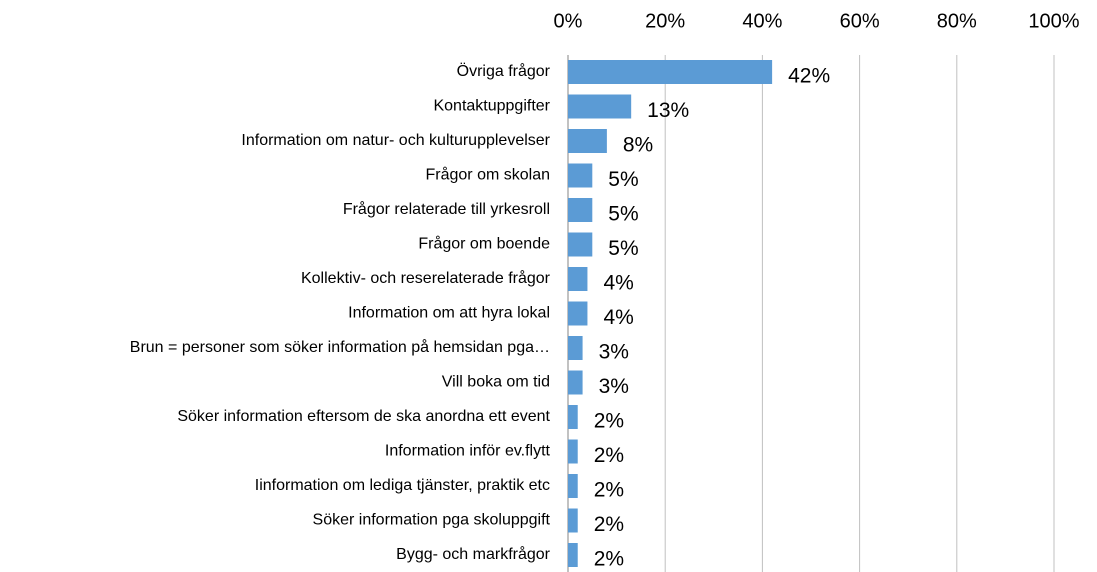 This screenshot has width=1097, height=572. What do you see at coordinates (860, 21) in the screenshot?
I see `x-tick-label: 60%` at bounding box center [860, 21].